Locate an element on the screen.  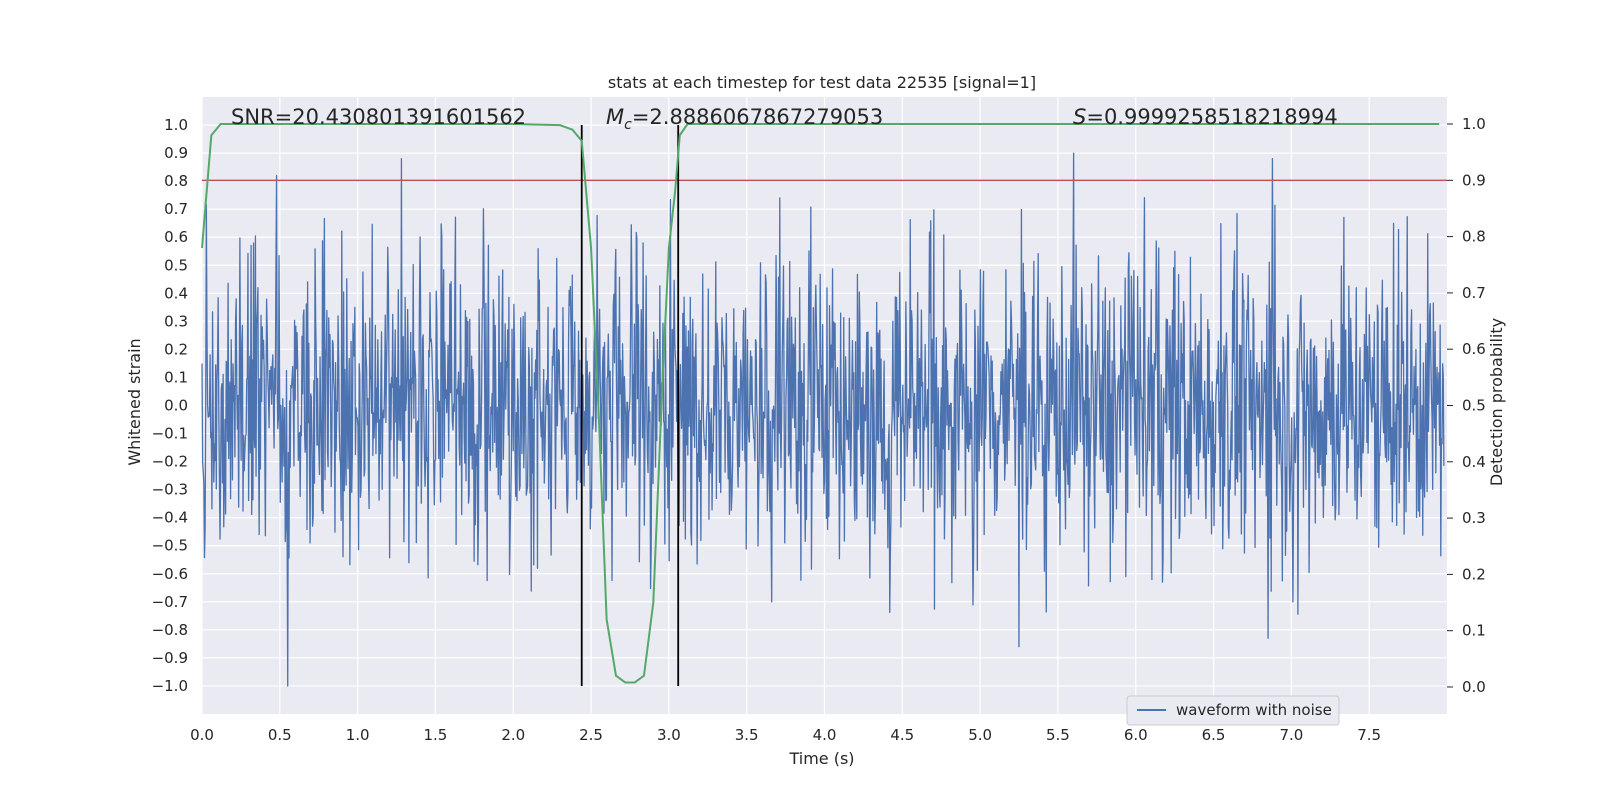
y2-tick-label: 0.2 is located at coordinates (1474, 574).